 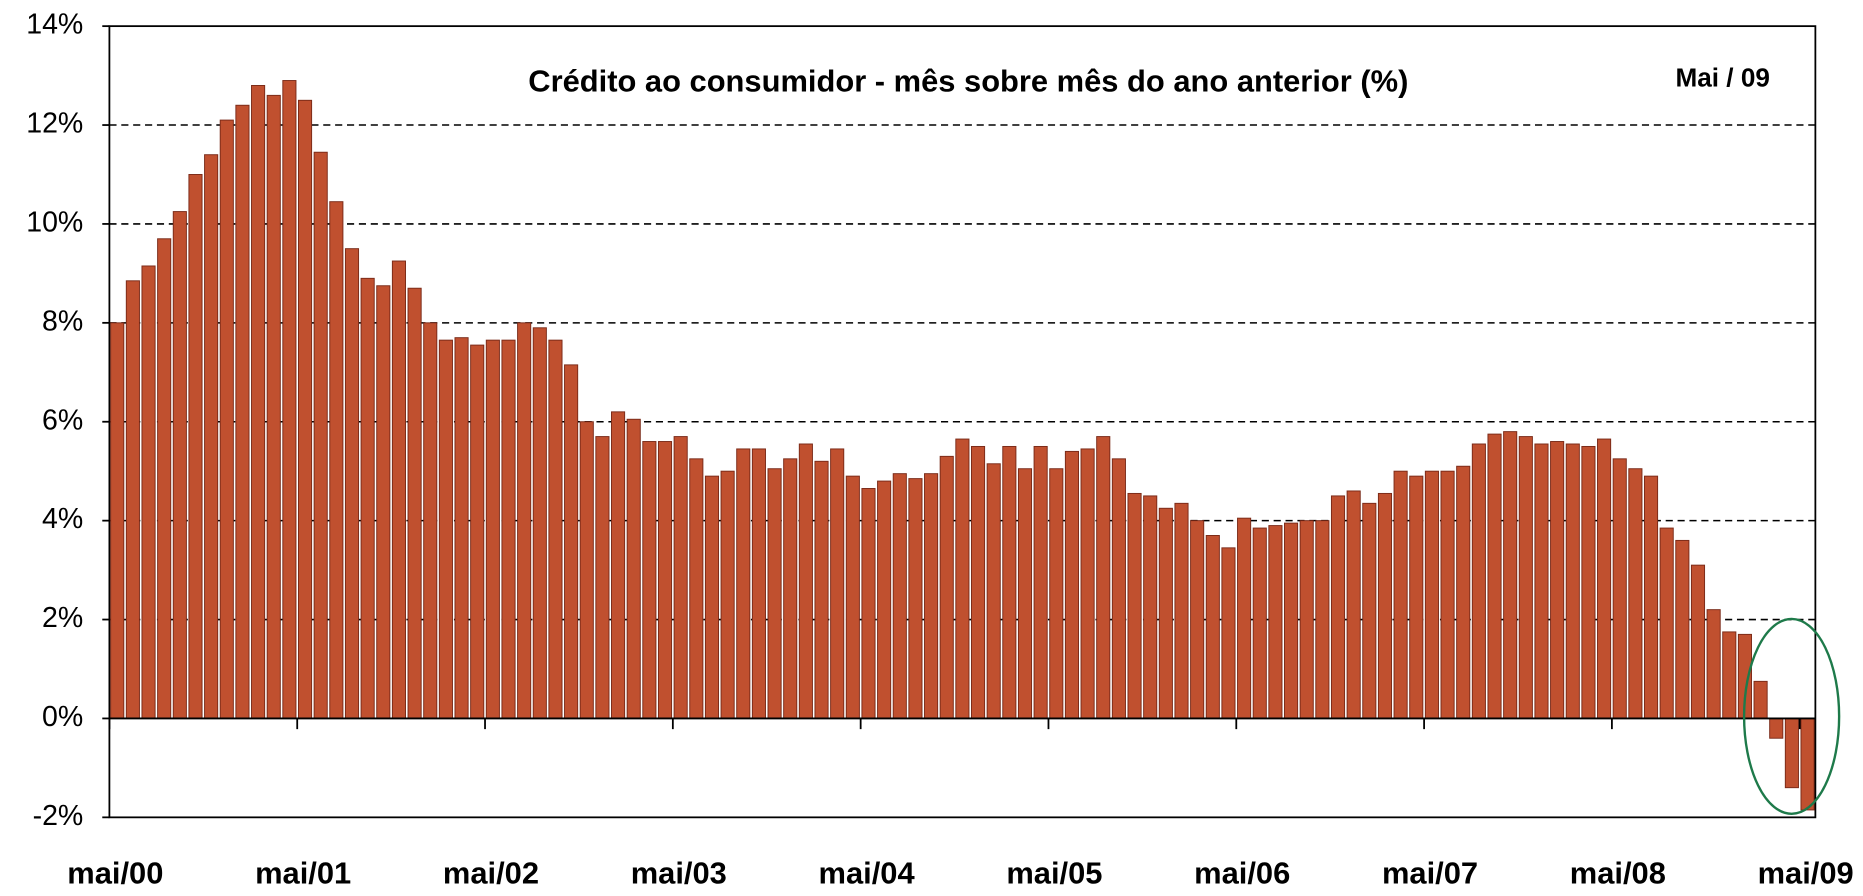 I want to click on x-tick-label: mai/06, so click(x=1242, y=873).